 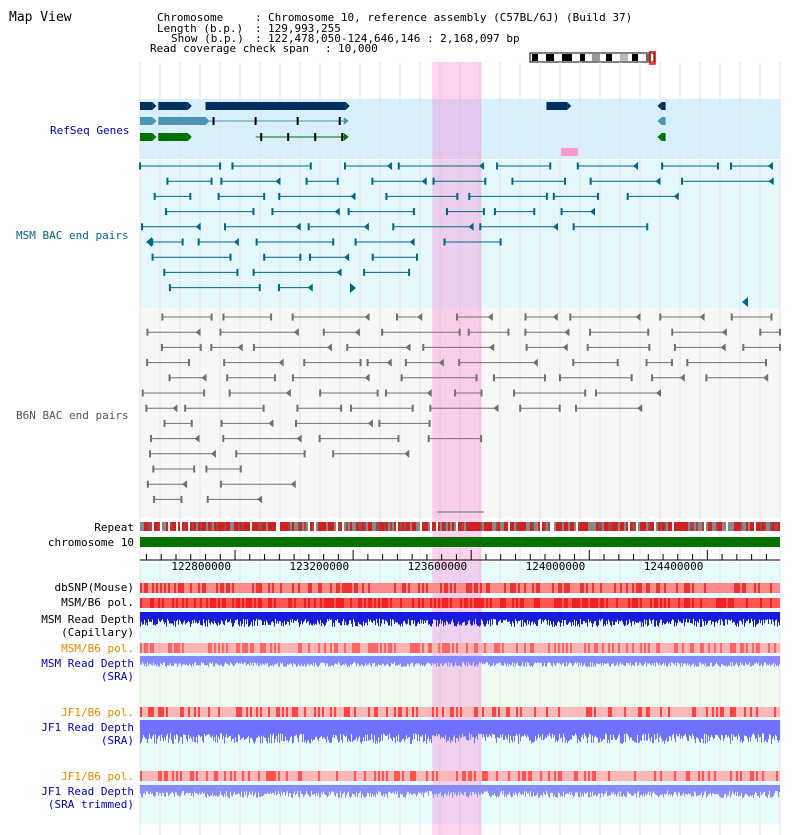 What do you see at coordinates (213, 121) in the screenshot?
I see `refseq-exon` at bounding box center [213, 121].